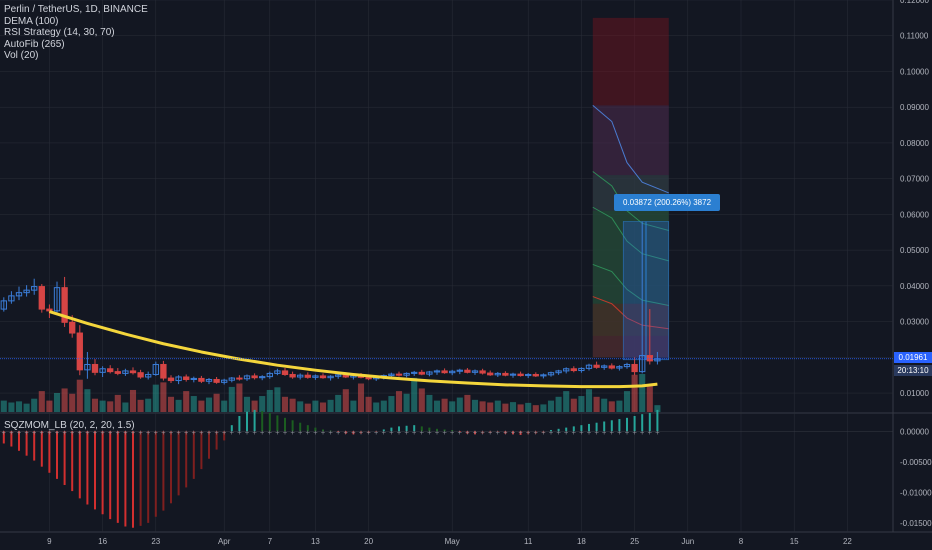 The image size is (932, 550). I want to click on dema-line, so click(353, 349).